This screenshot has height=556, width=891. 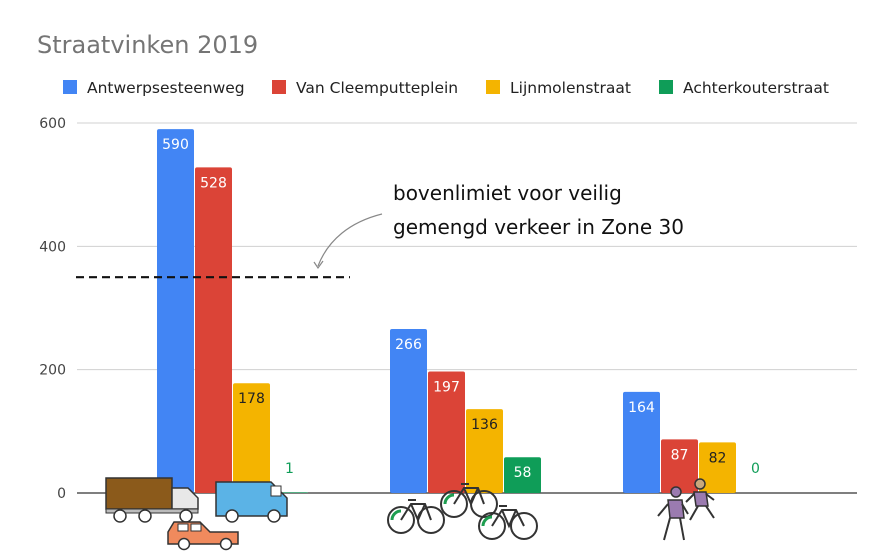 What do you see at coordinates (52, 247) in the screenshot?
I see `y-tick-label-400: 400` at bounding box center [52, 247].